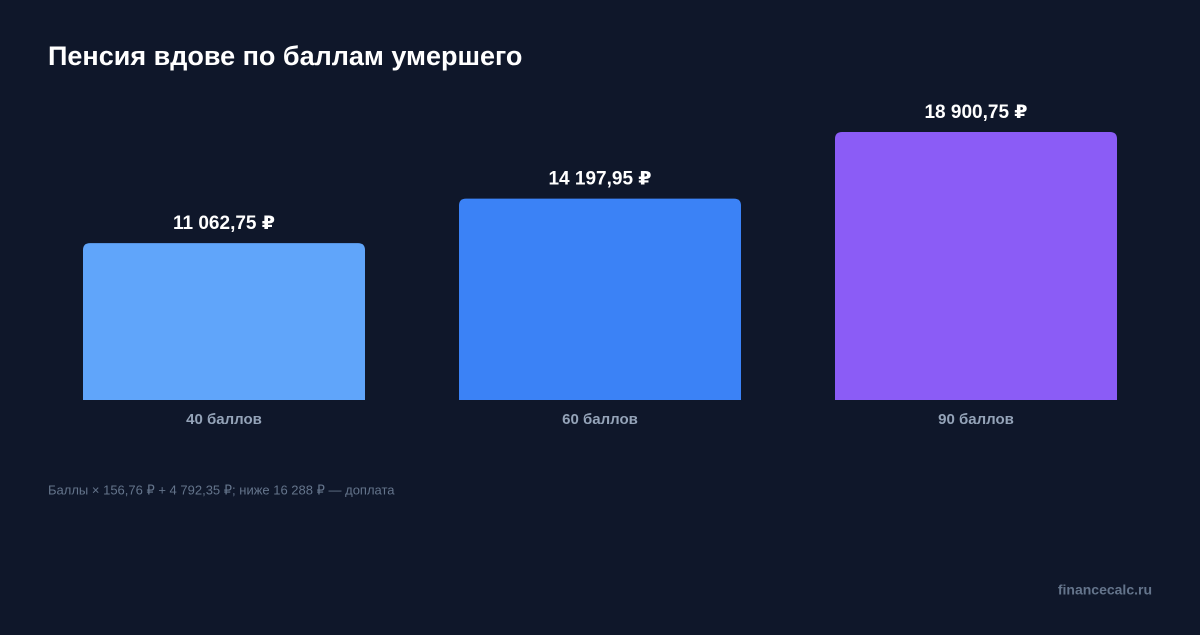 The height and width of the screenshot is (635, 1200). What do you see at coordinates (600, 419) in the screenshot?
I see `x-tick-label: 60 баллов` at bounding box center [600, 419].